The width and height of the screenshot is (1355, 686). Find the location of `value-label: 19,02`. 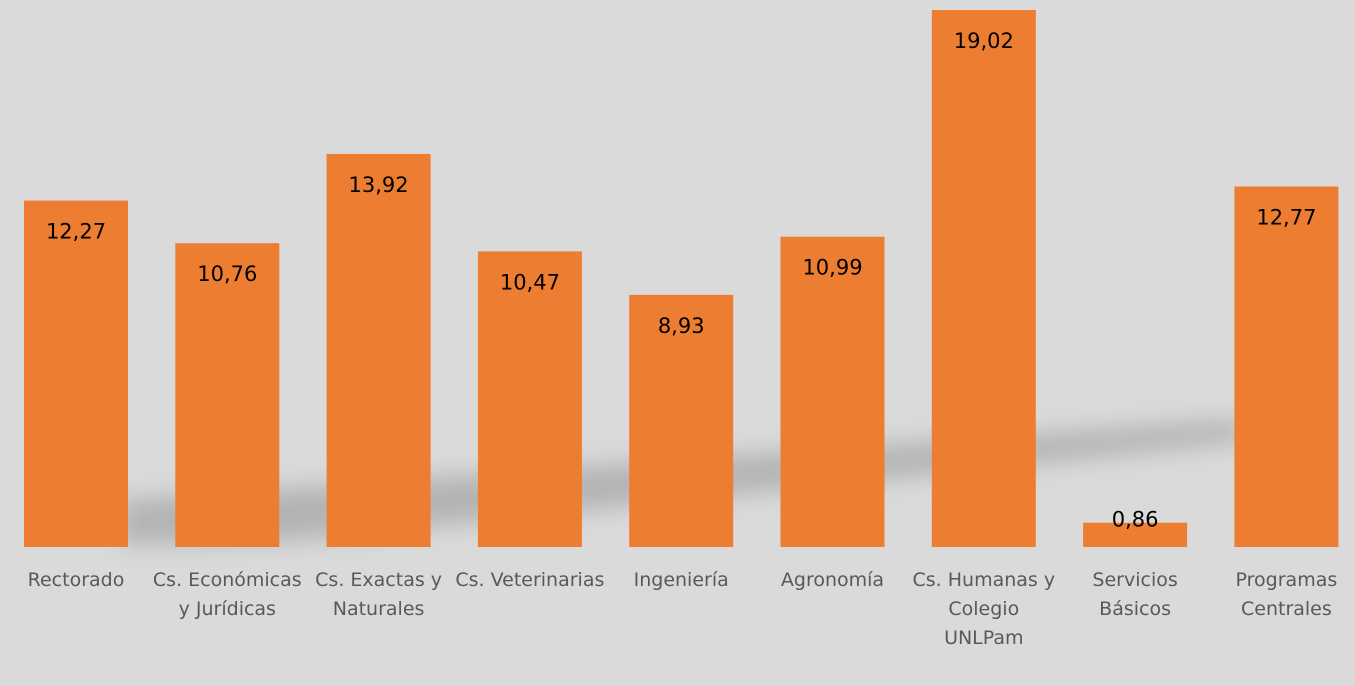

value-label: 19,02 is located at coordinates (984, 41).